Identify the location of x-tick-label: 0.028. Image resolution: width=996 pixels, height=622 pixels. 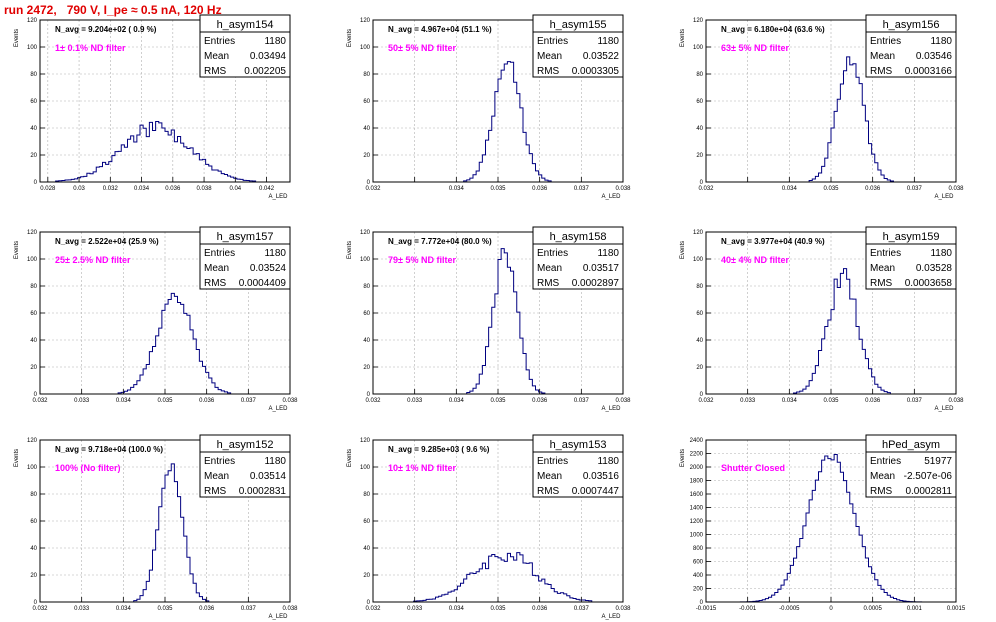
(48, 189).